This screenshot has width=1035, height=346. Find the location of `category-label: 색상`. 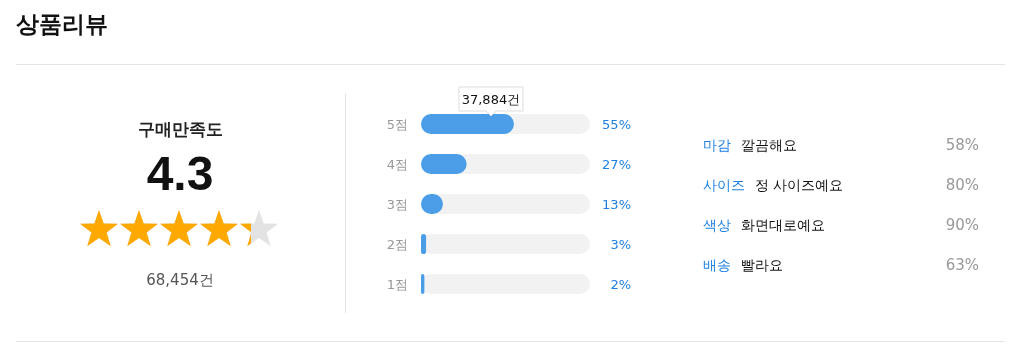

category-label: 색상 is located at coordinates (717, 225).